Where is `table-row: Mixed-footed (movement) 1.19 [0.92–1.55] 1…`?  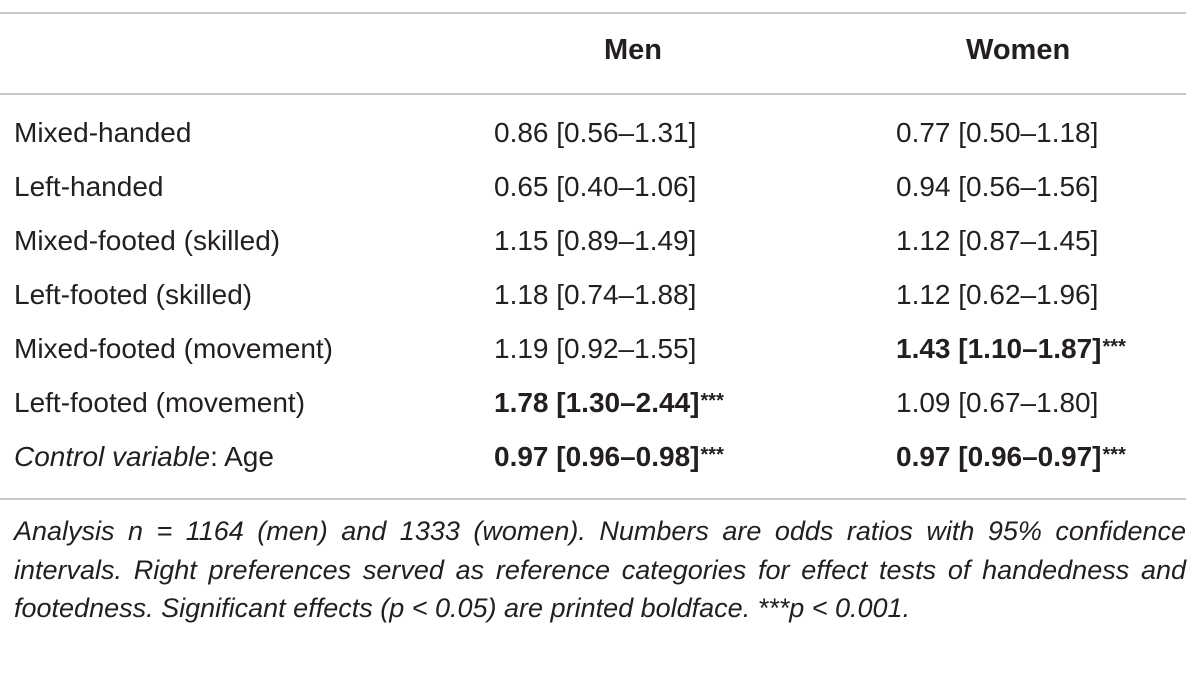
table-row: Mixed-footed (movement) 1.19 [0.92–1.55] 1… is located at coordinates (593, 349).